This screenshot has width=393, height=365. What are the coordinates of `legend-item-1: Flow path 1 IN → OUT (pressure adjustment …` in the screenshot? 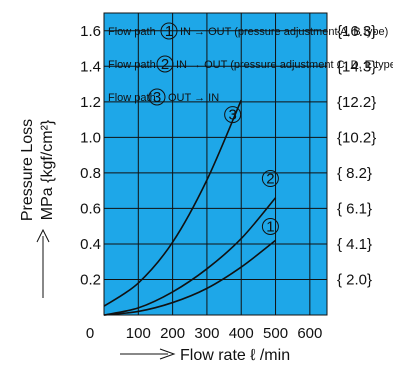 It's located at (248, 31).